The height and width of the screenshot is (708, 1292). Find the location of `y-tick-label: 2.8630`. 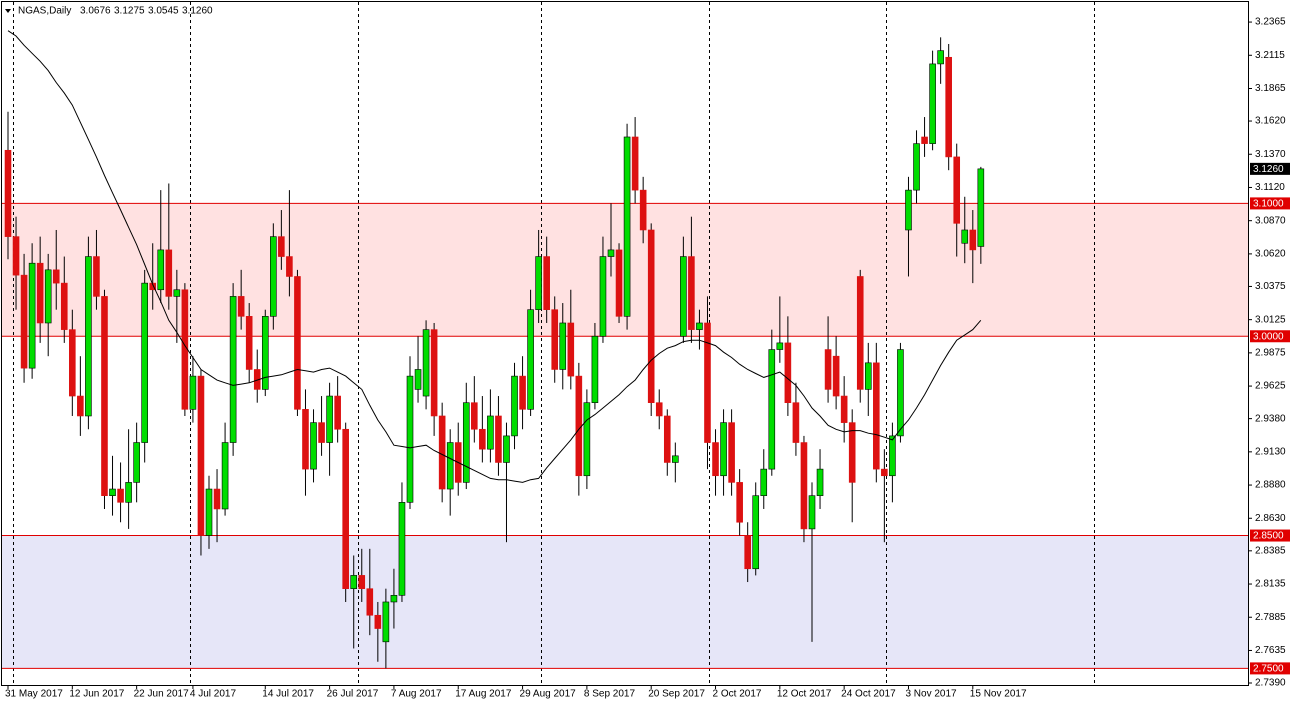

y-tick-label: 2.8630 is located at coordinates (1270, 518).